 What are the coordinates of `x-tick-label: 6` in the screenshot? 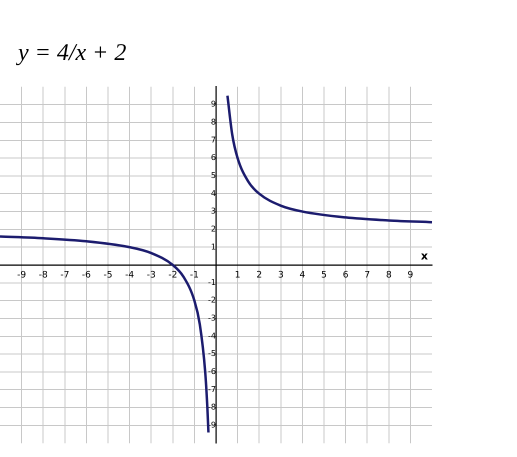 It's located at (345, 275).